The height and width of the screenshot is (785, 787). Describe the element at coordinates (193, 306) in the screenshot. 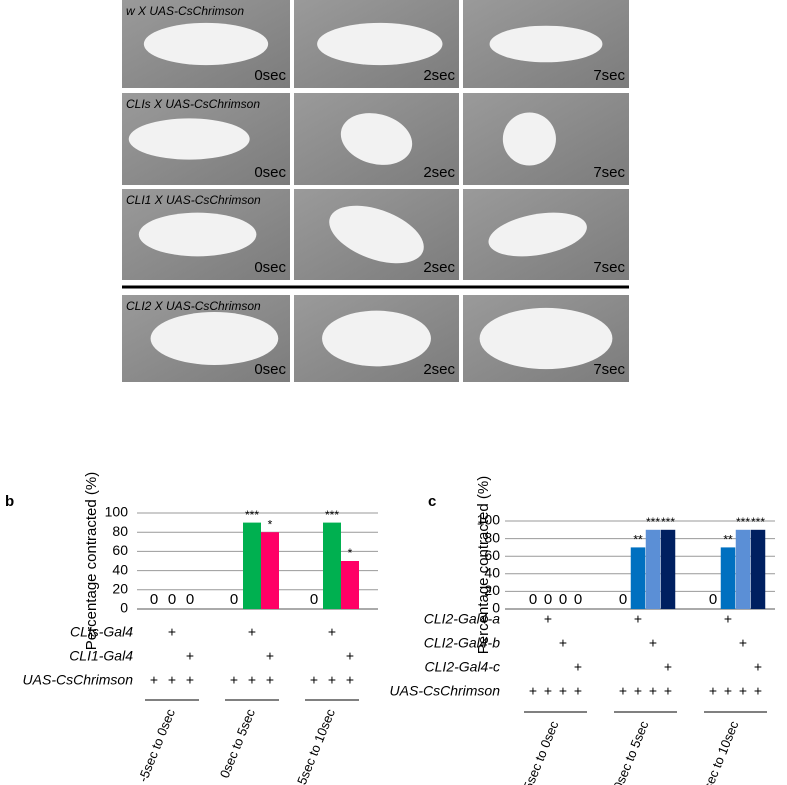

I see `row-label: CLI2 X UAS-CsChrimson` at that location.